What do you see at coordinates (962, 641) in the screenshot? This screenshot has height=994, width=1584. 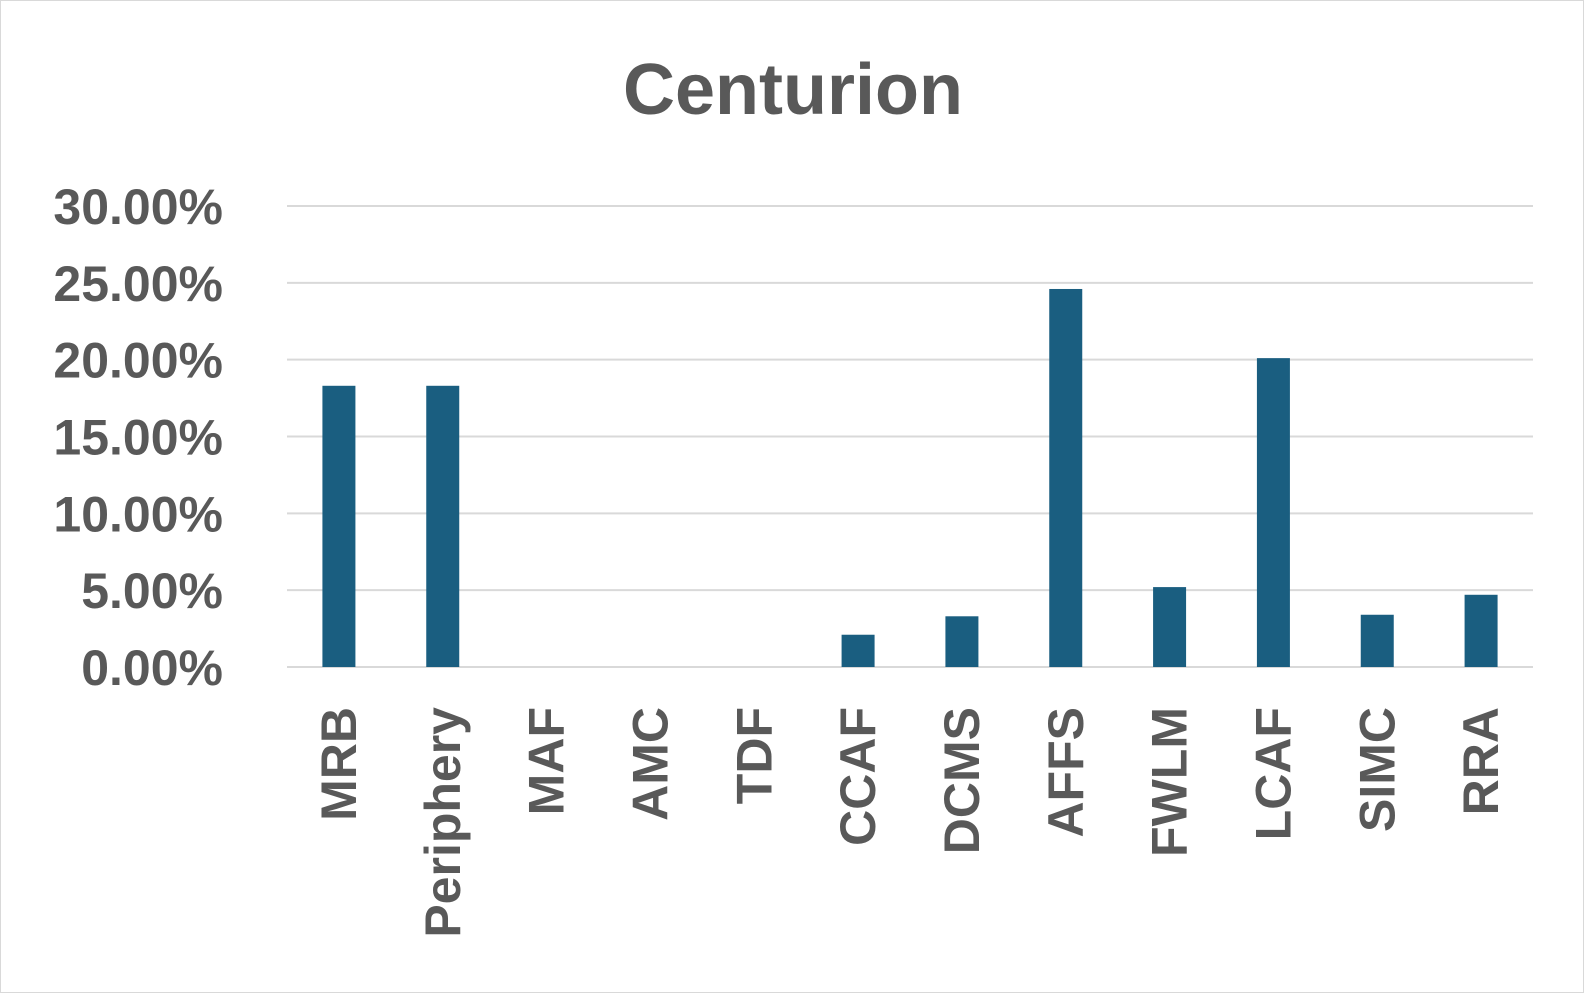 I see `bar-dcms` at bounding box center [962, 641].